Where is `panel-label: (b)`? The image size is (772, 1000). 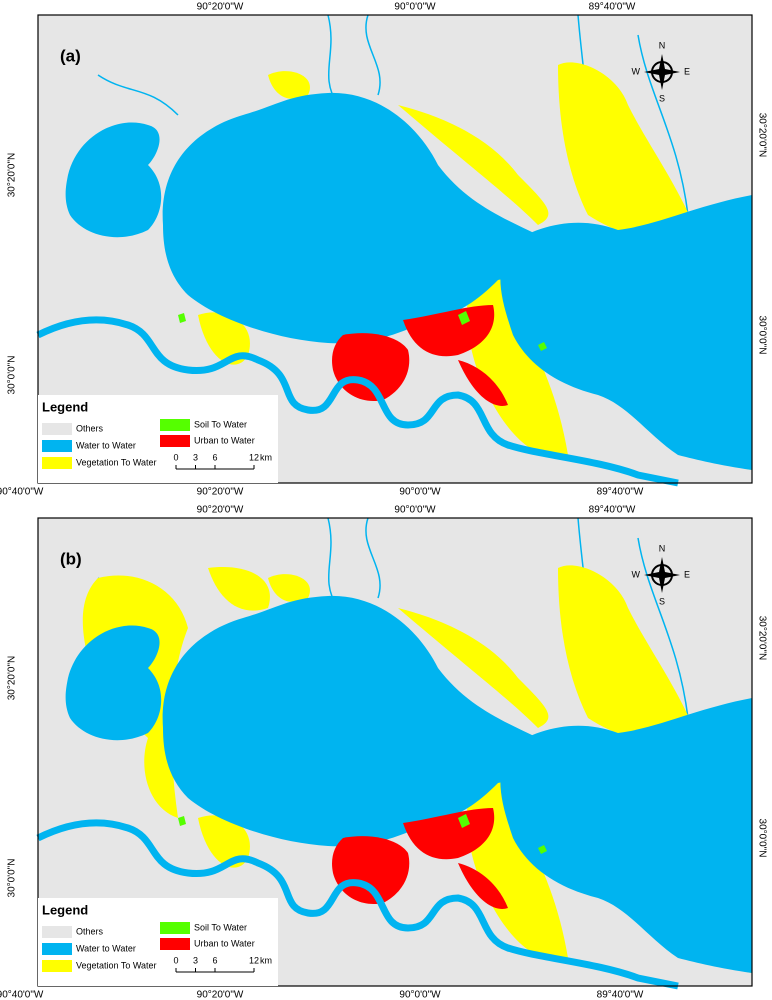 panel-label: (b) is located at coordinates (71, 558).